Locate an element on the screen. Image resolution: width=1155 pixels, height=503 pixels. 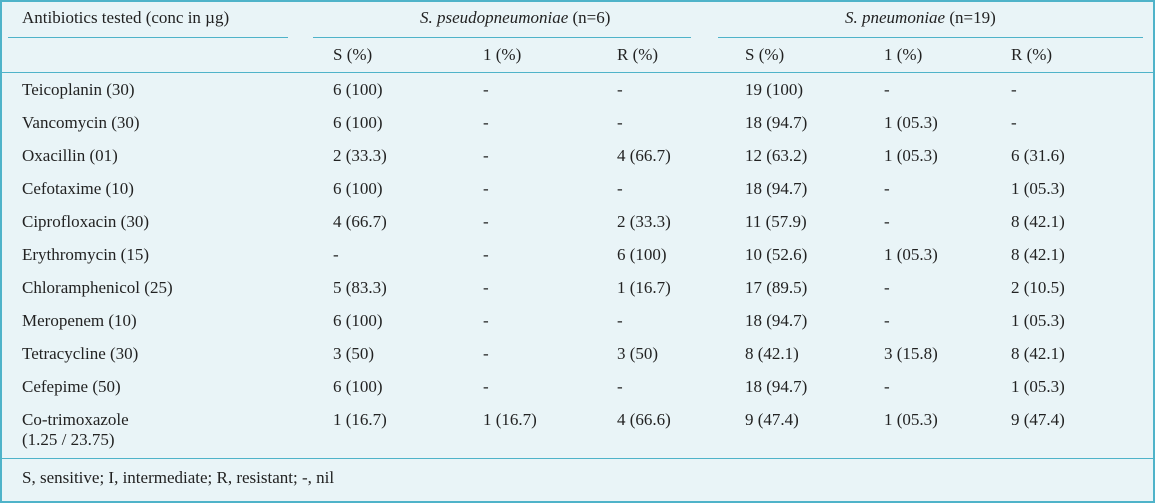
group-header: S. pneumoniae (n=19) is located at coordinates (920, 18).